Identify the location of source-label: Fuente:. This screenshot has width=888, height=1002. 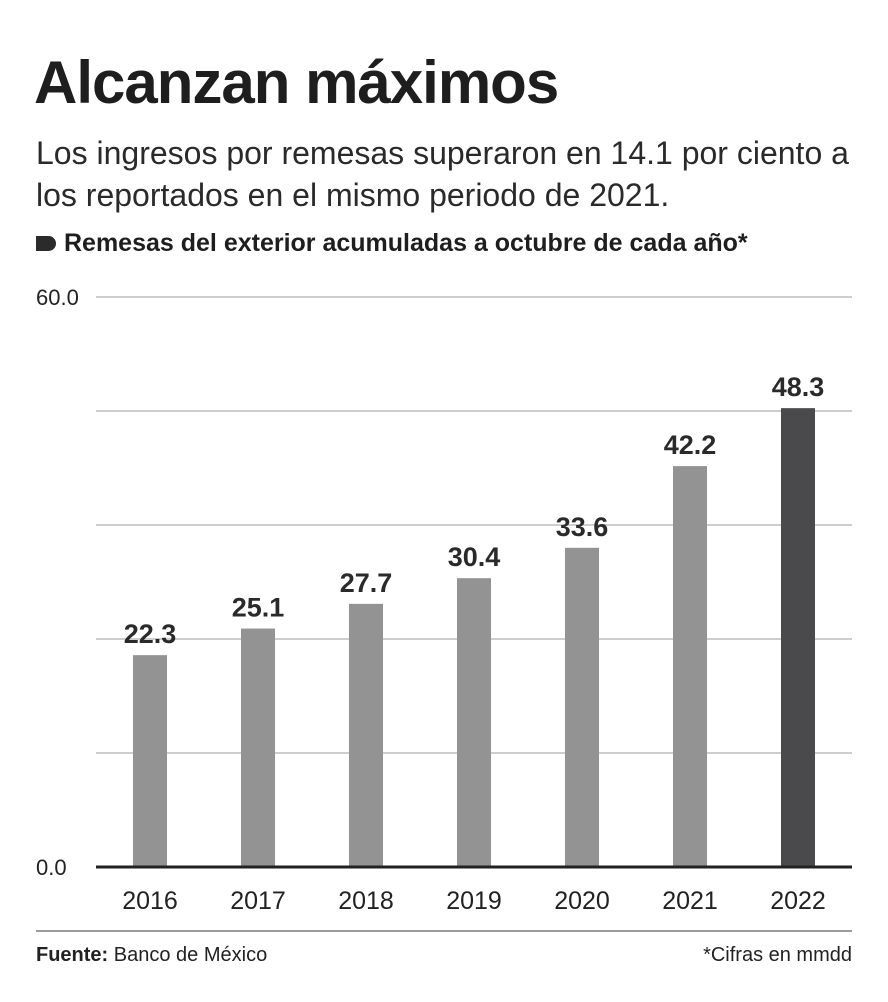
(72, 955).